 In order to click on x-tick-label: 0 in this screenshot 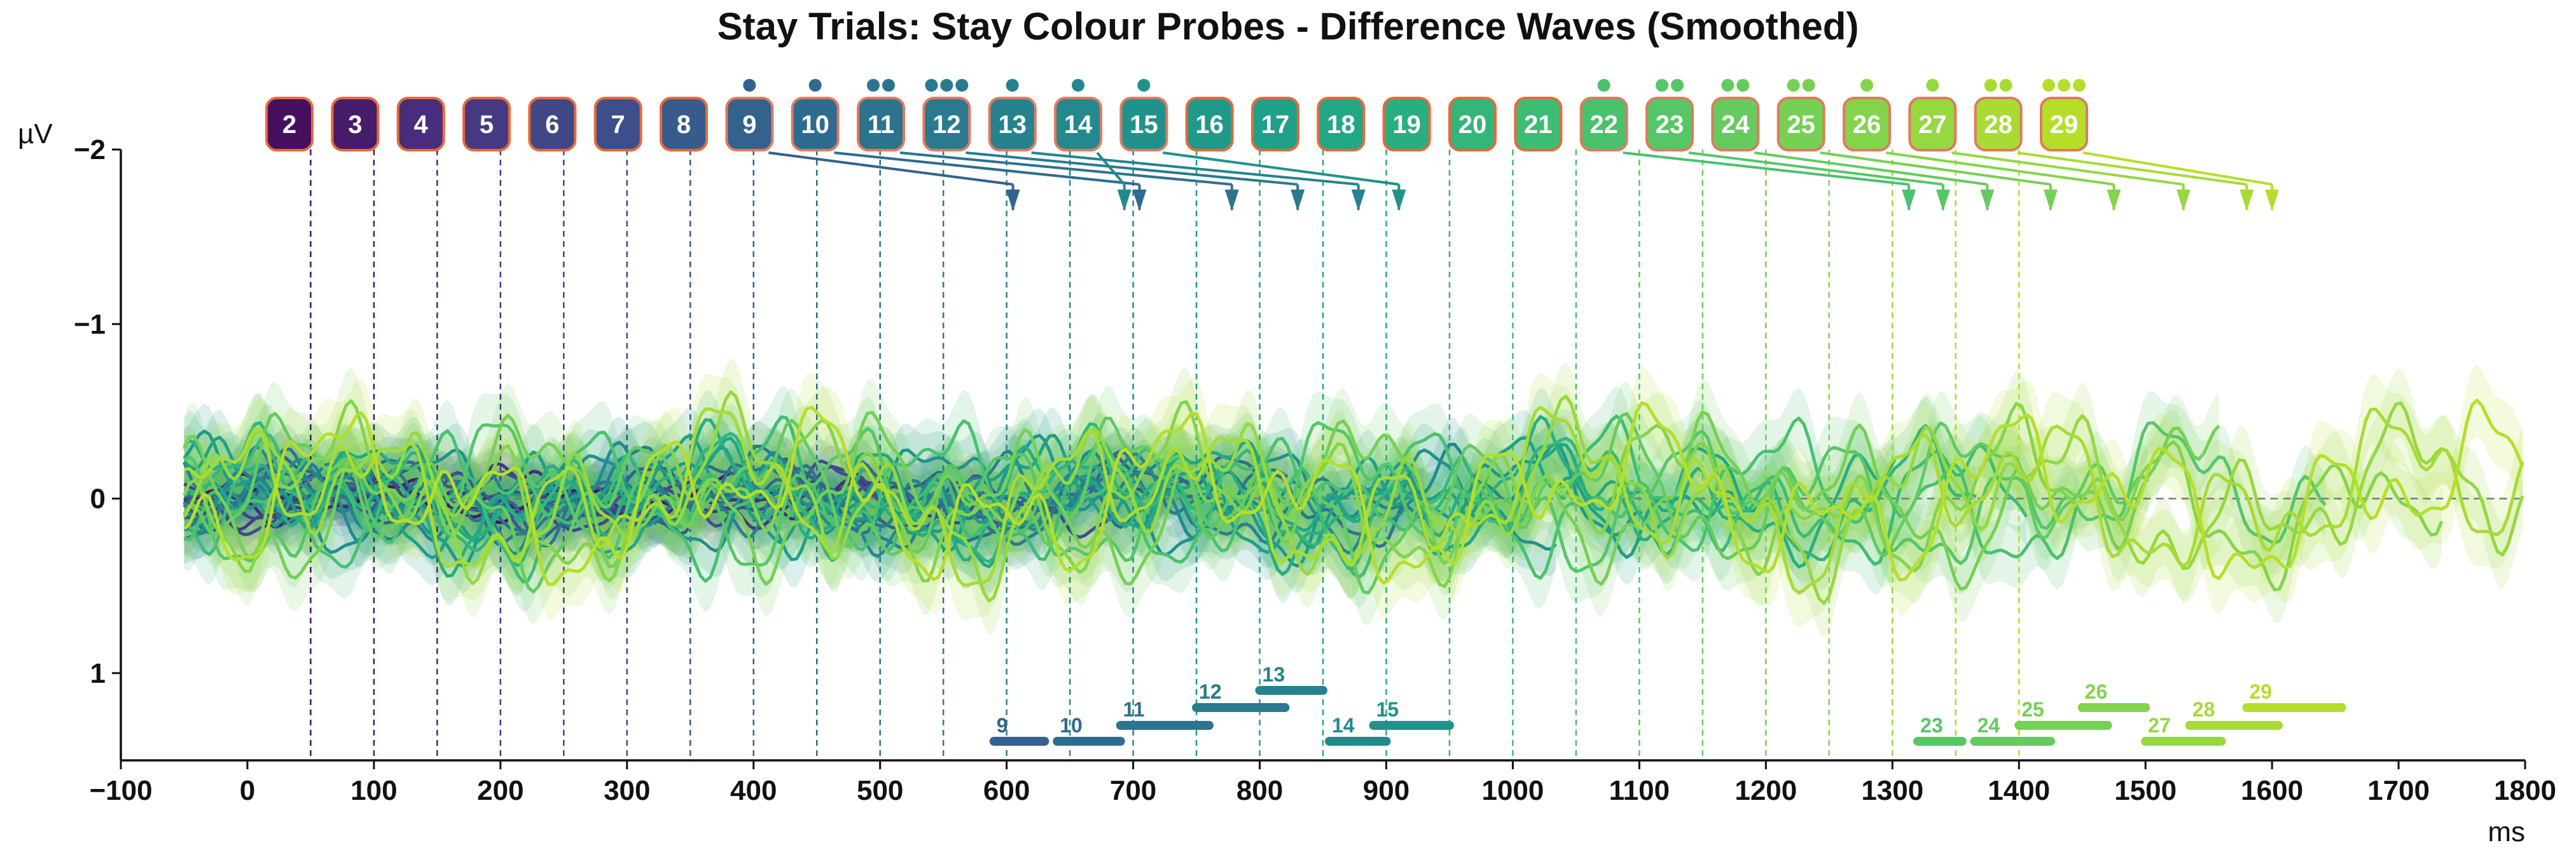, I will do `click(247, 790)`.